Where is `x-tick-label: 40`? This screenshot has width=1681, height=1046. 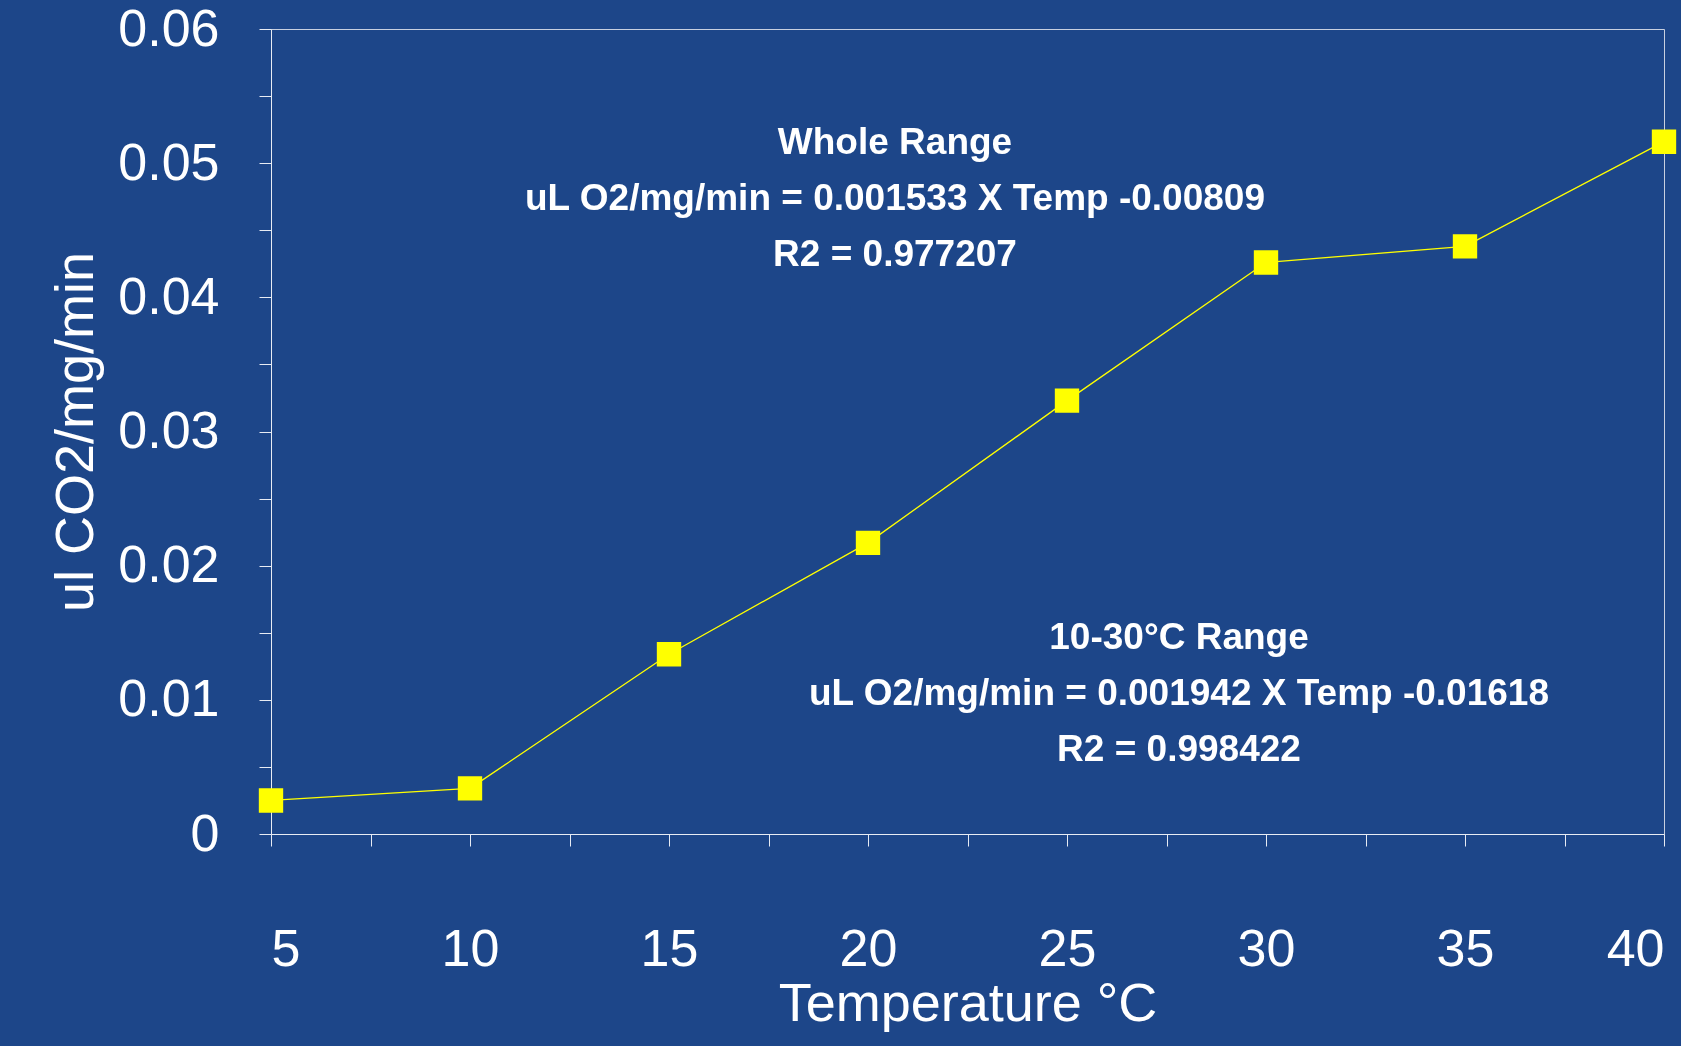 x-tick-label: 40 is located at coordinates (1635, 947).